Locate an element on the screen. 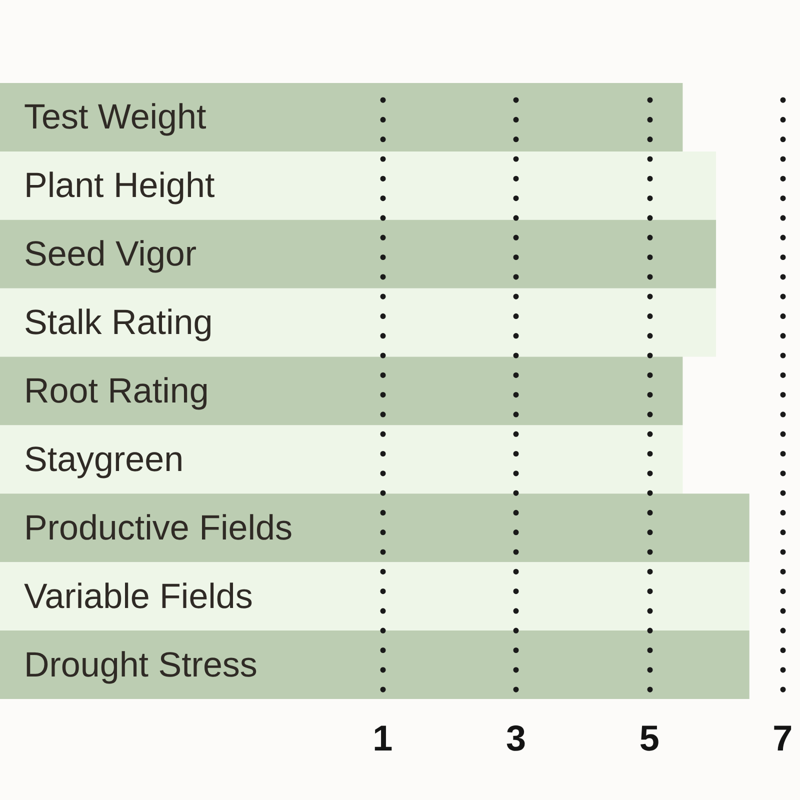 Image resolution: width=800 pixels, height=800 pixels. y-tick-label: Drought Stress is located at coordinates (141, 664).